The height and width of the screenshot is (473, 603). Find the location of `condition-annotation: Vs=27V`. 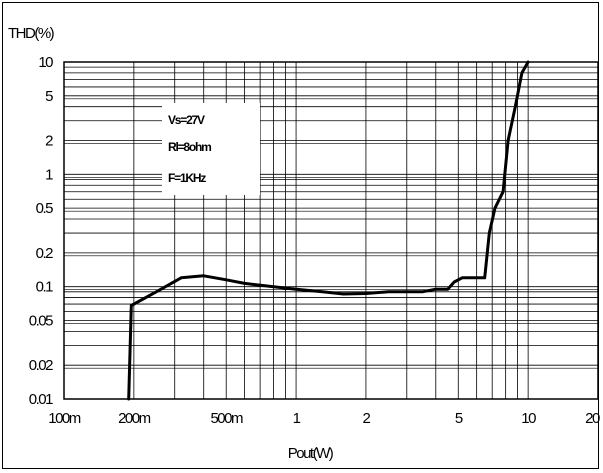

condition-annotation: Vs=27V is located at coordinates (186, 120).